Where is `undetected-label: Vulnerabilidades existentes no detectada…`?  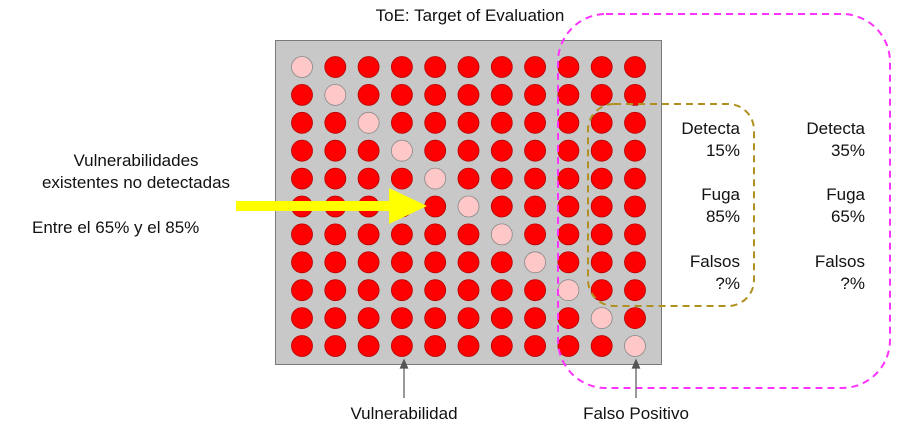
undetected-label: Vulnerabilidades existentes no detectada… is located at coordinates (136, 172).